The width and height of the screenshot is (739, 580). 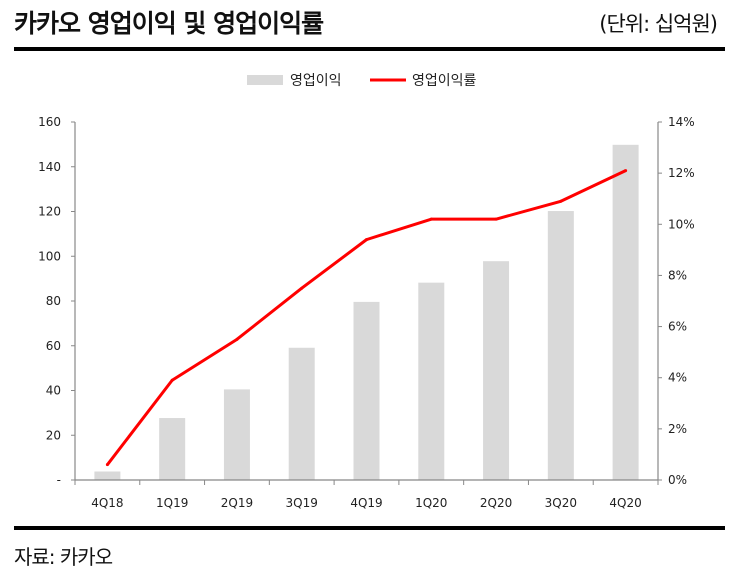 I want to click on left-tick-label: 100, so click(x=49, y=256).